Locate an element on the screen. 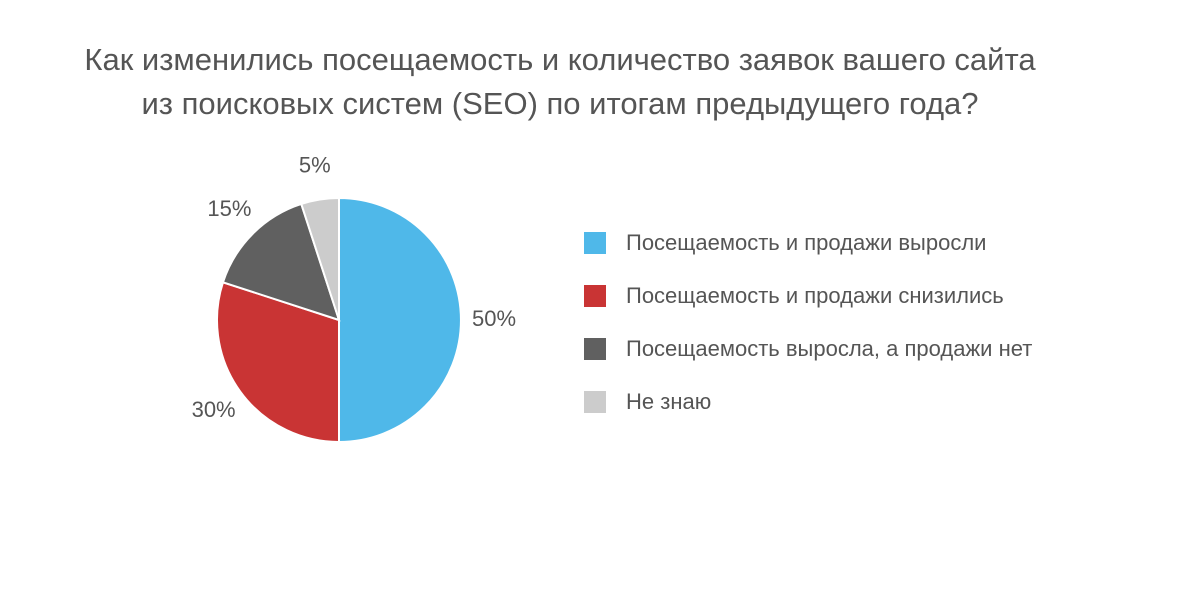 The height and width of the screenshot is (600, 1200). pie-slices is located at coordinates (339, 320).